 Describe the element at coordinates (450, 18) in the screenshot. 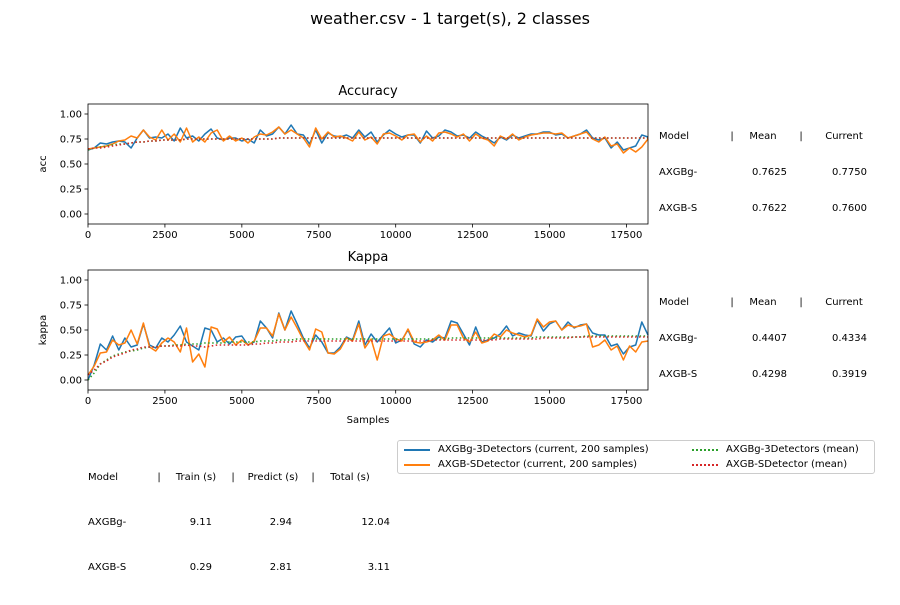

I see `figure-title: weather.csv - 1 target(s), 2 classes` at that location.